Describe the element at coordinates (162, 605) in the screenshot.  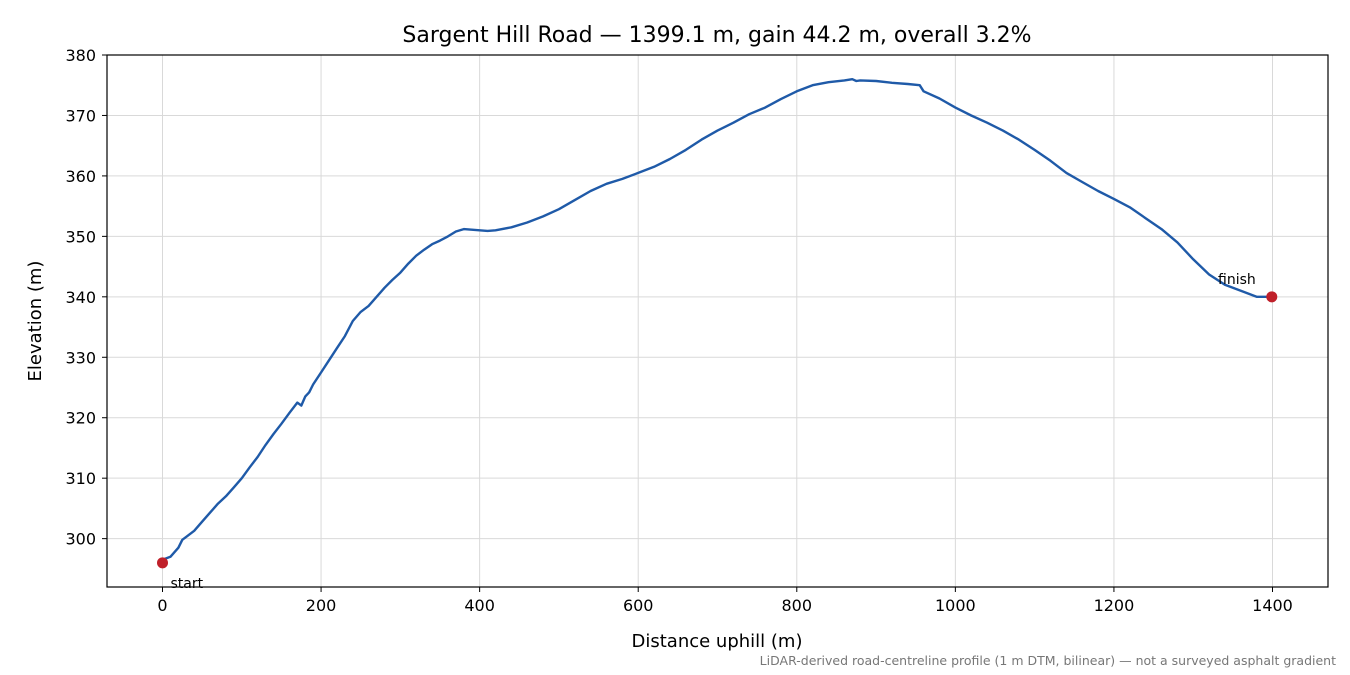
I see `x-tick-label: 0` at that location.